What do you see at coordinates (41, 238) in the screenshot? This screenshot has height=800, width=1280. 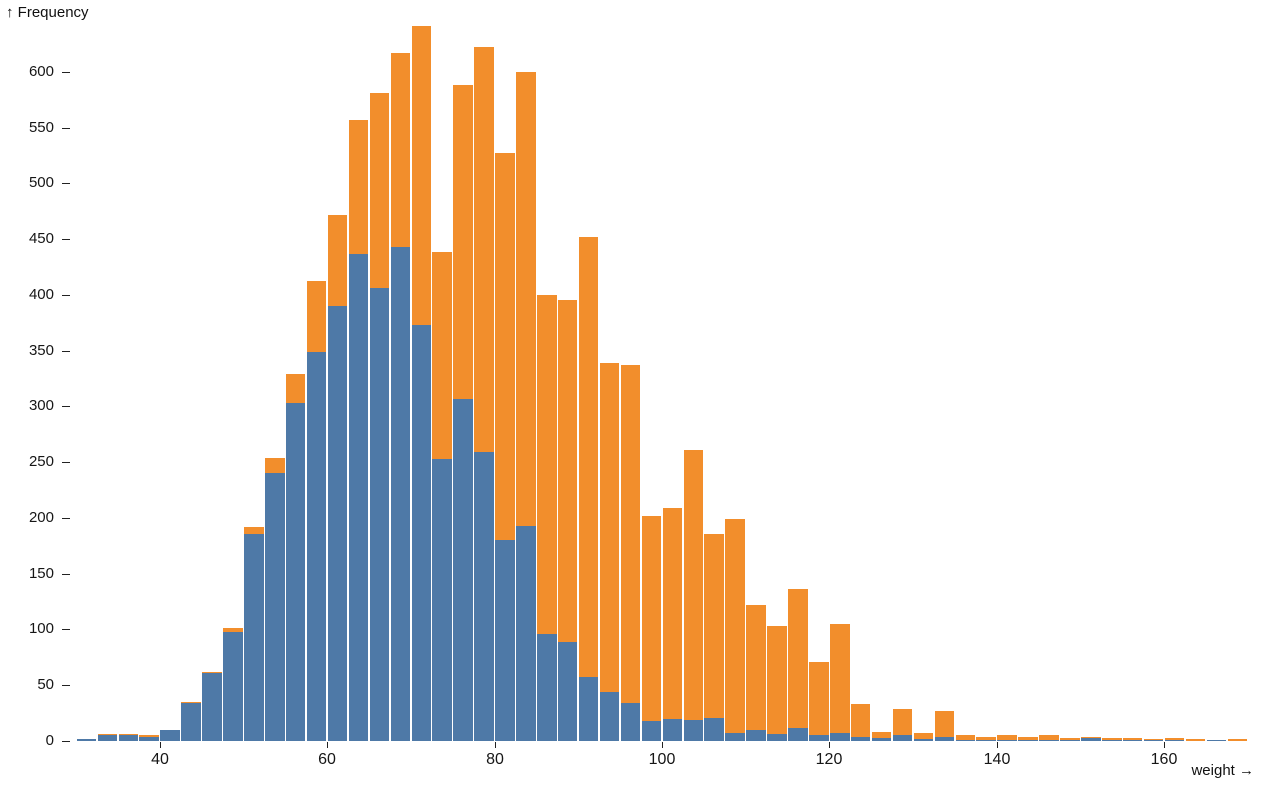 I see `y-tick-label: 450` at bounding box center [41, 238].